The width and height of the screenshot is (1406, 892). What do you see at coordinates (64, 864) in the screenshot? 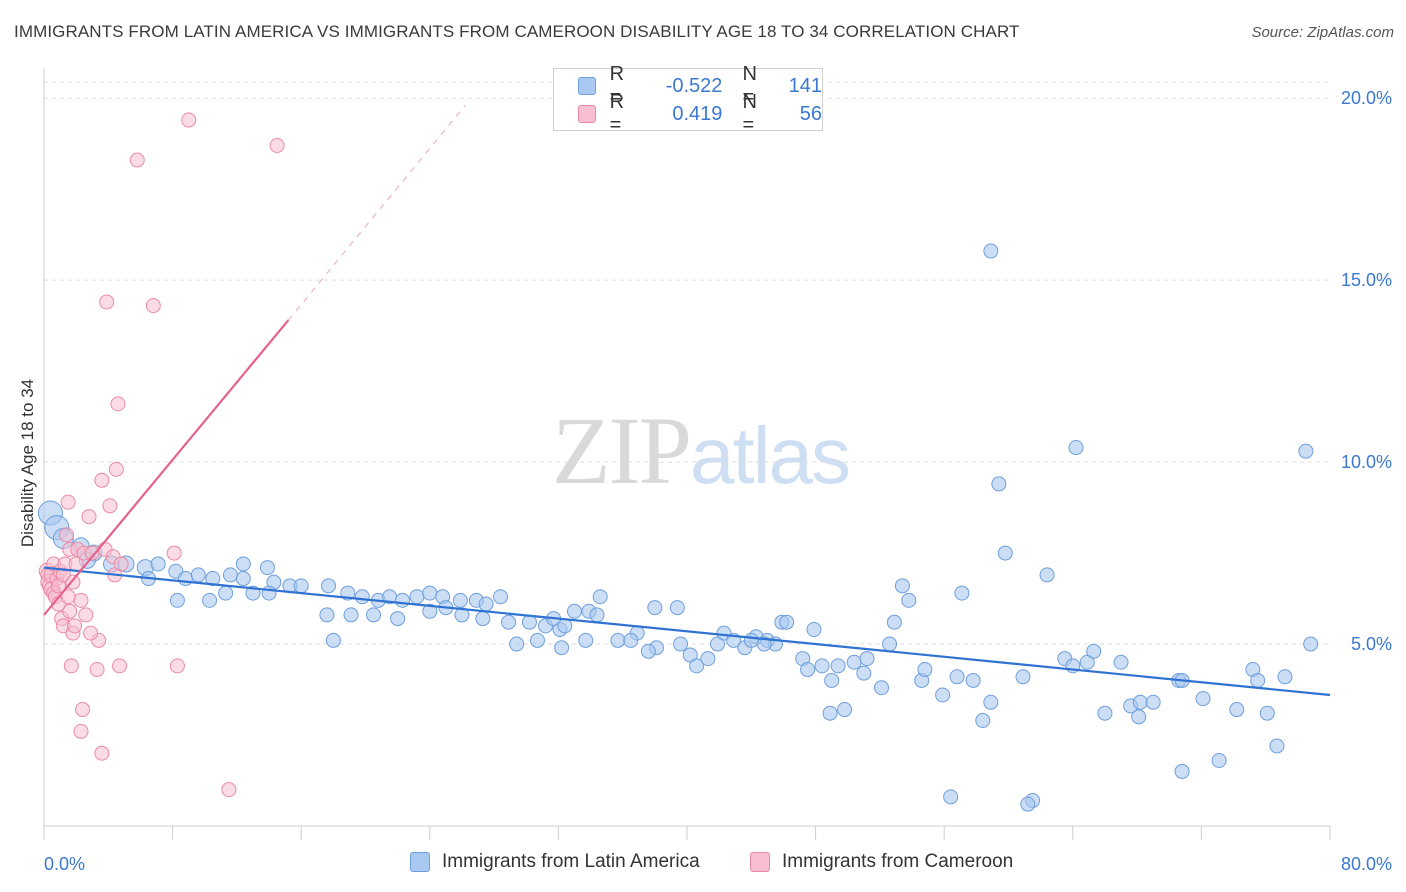
I see `x-tick-label: 0.0%` at bounding box center [64, 864].